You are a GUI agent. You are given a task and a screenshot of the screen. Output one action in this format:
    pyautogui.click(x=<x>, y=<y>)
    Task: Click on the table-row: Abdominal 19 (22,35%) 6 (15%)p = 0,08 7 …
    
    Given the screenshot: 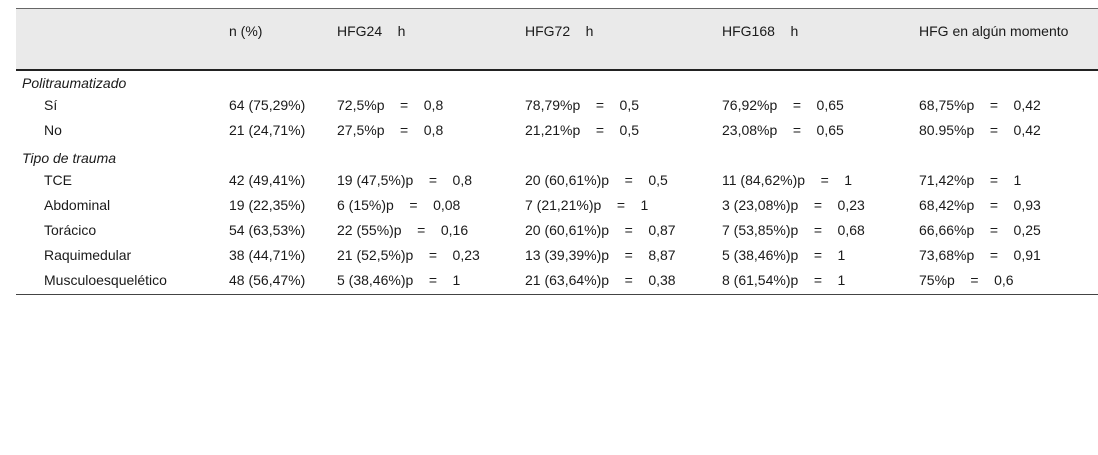 What is the action you would take?
    pyautogui.click(x=557, y=208)
    